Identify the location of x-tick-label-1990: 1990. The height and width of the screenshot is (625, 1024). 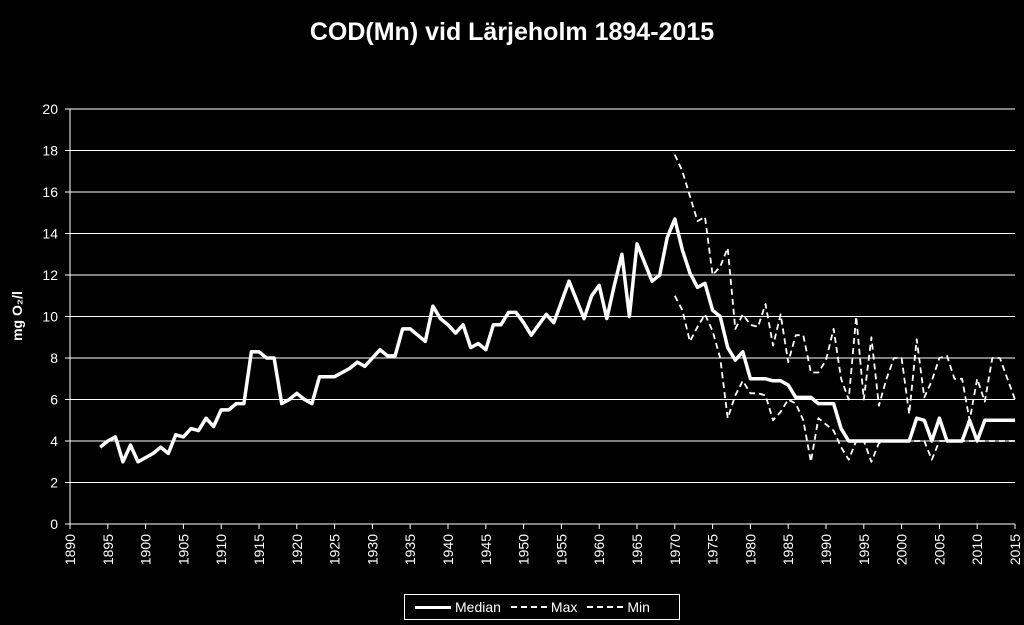
(826, 549).